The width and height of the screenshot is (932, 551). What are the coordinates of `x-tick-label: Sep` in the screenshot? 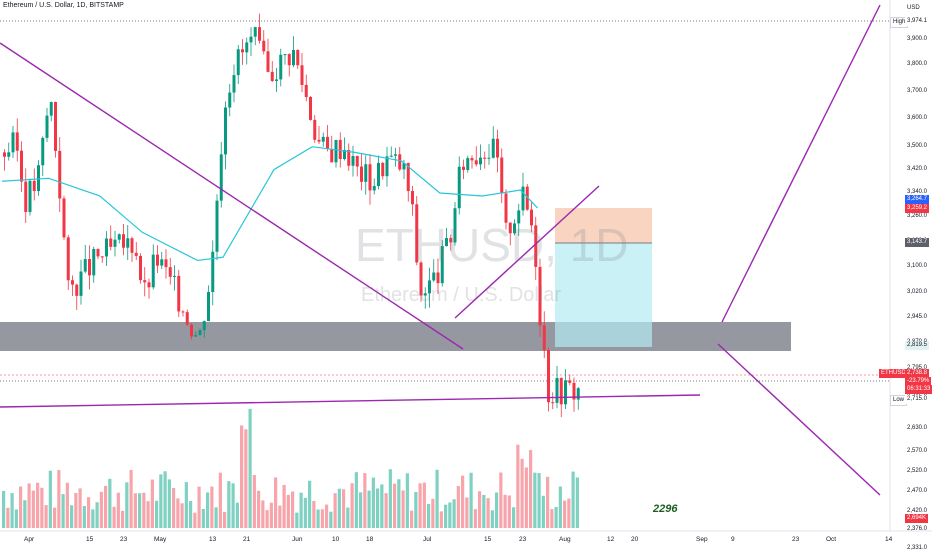 It's located at (702, 539).